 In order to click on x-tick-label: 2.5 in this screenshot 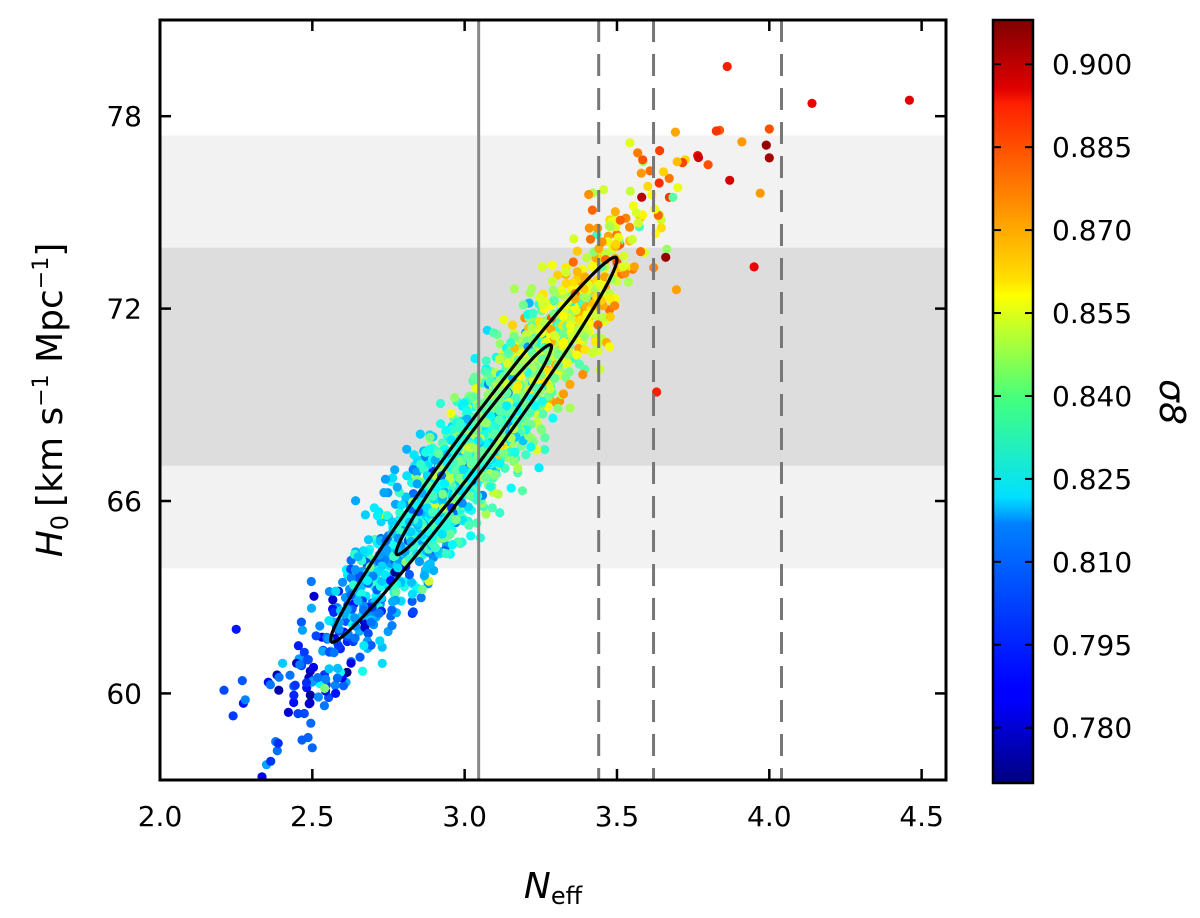, I will do `click(312, 816)`.